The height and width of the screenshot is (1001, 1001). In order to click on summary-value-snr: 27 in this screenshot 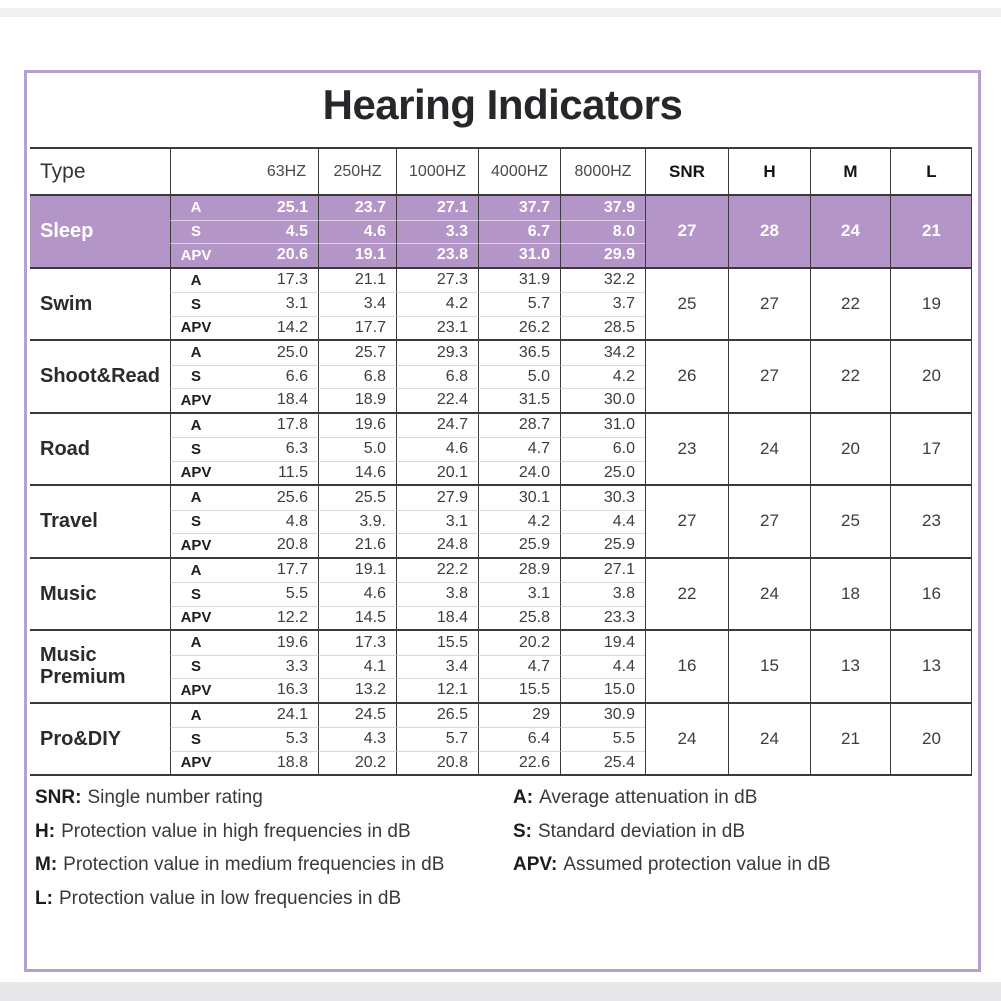, I will do `click(686, 521)`.